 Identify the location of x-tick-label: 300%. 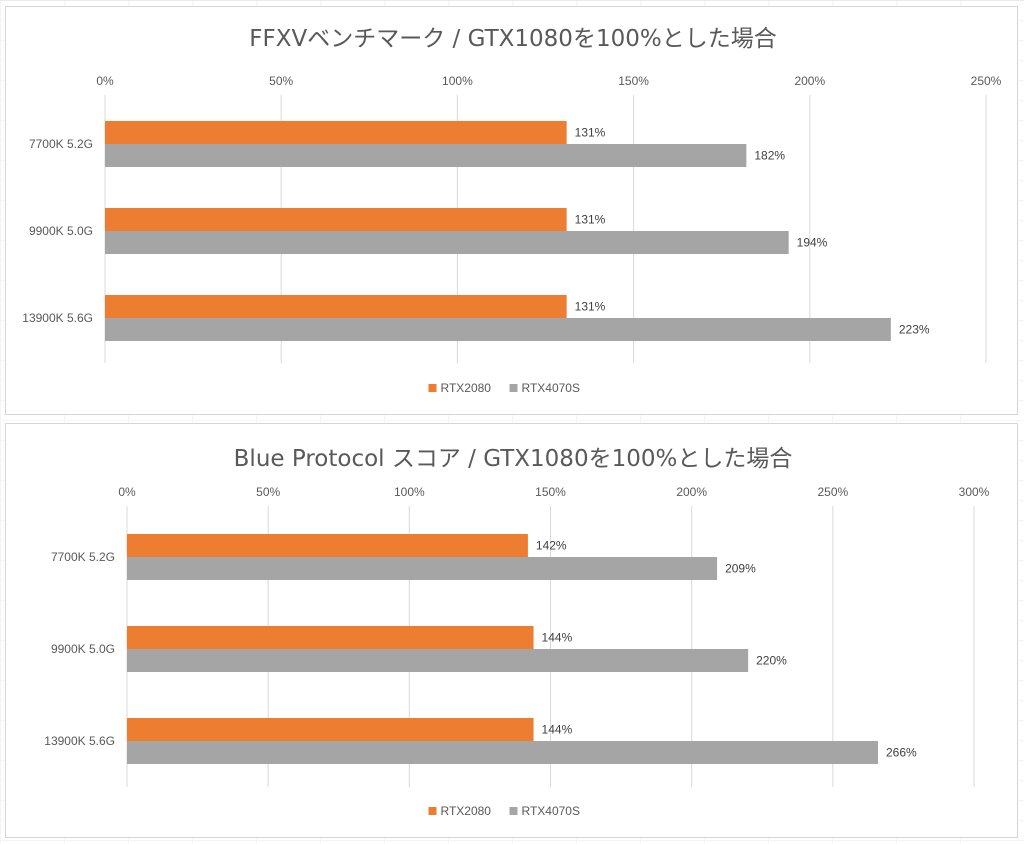
(974, 492).